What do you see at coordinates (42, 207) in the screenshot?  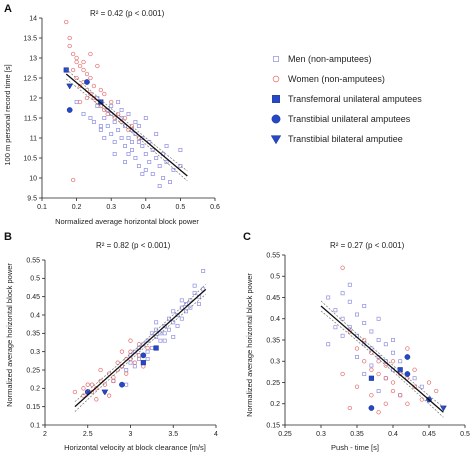 I see `panel-a-x-tick-label: 0.1` at bounding box center [42, 207].